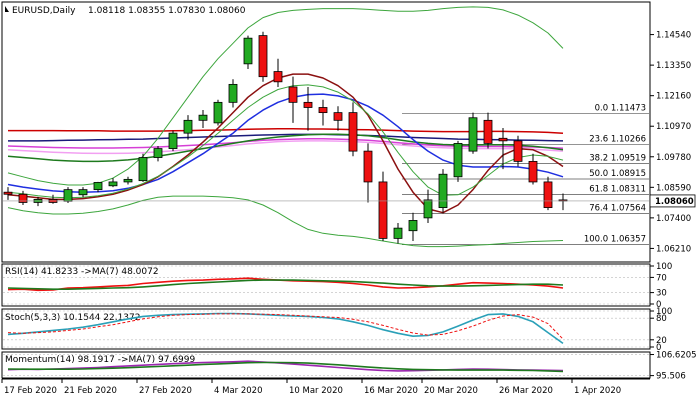 The height and width of the screenshot is (400, 700). Describe the element at coordinates (673, 127) in the screenshot. I see `price-tick-label: 1.10970` at that location.